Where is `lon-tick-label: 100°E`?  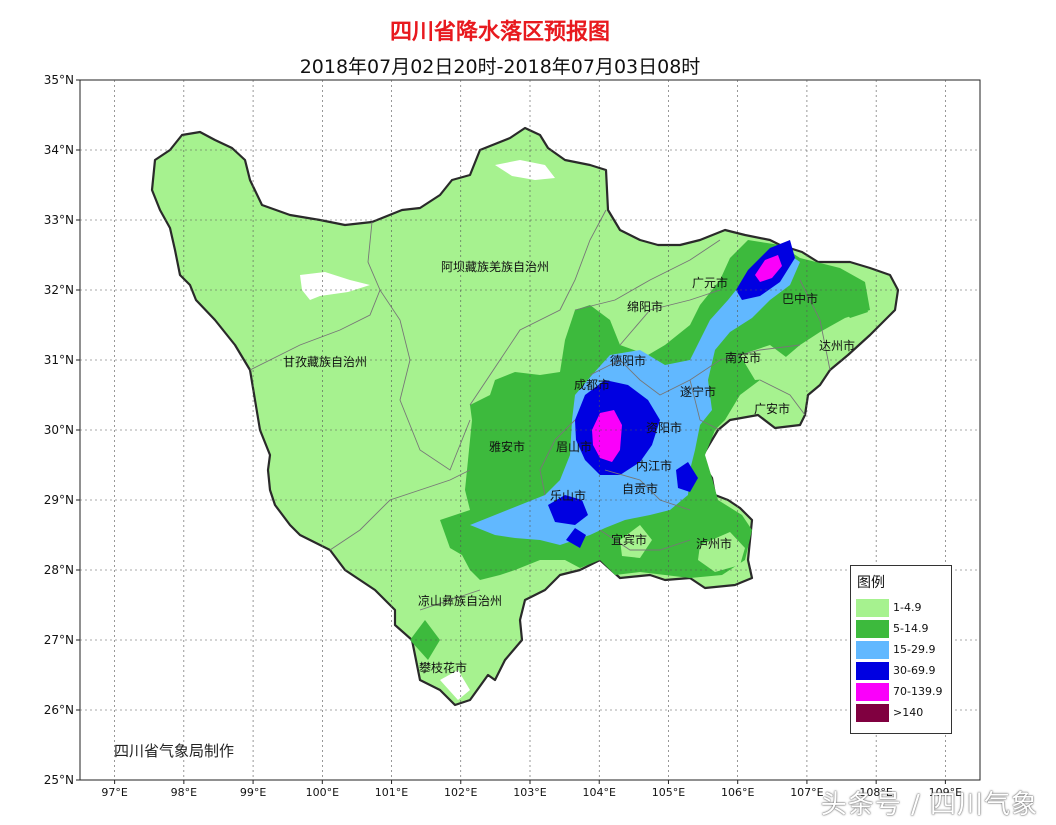
lon-tick-label: 100°E is located at coordinates (322, 792).